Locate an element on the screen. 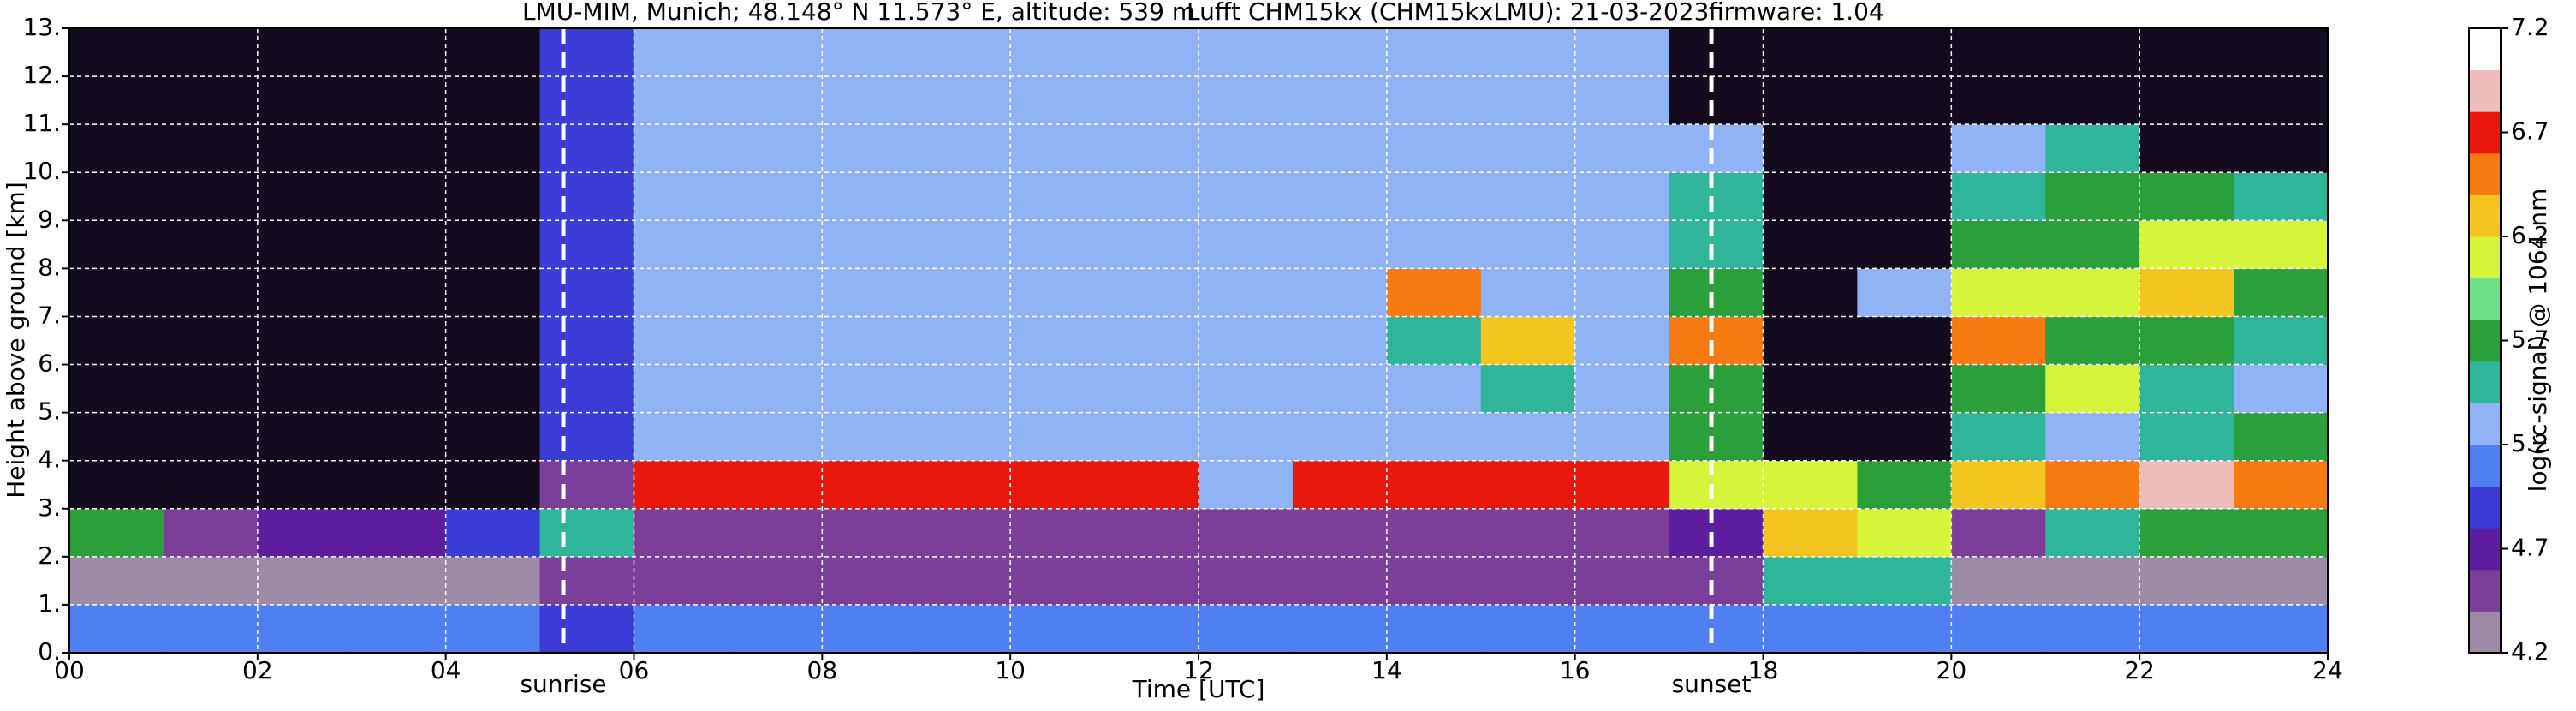 The height and width of the screenshot is (711, 2576). annotation-label: sunrise is located at coordinates (563, 684).